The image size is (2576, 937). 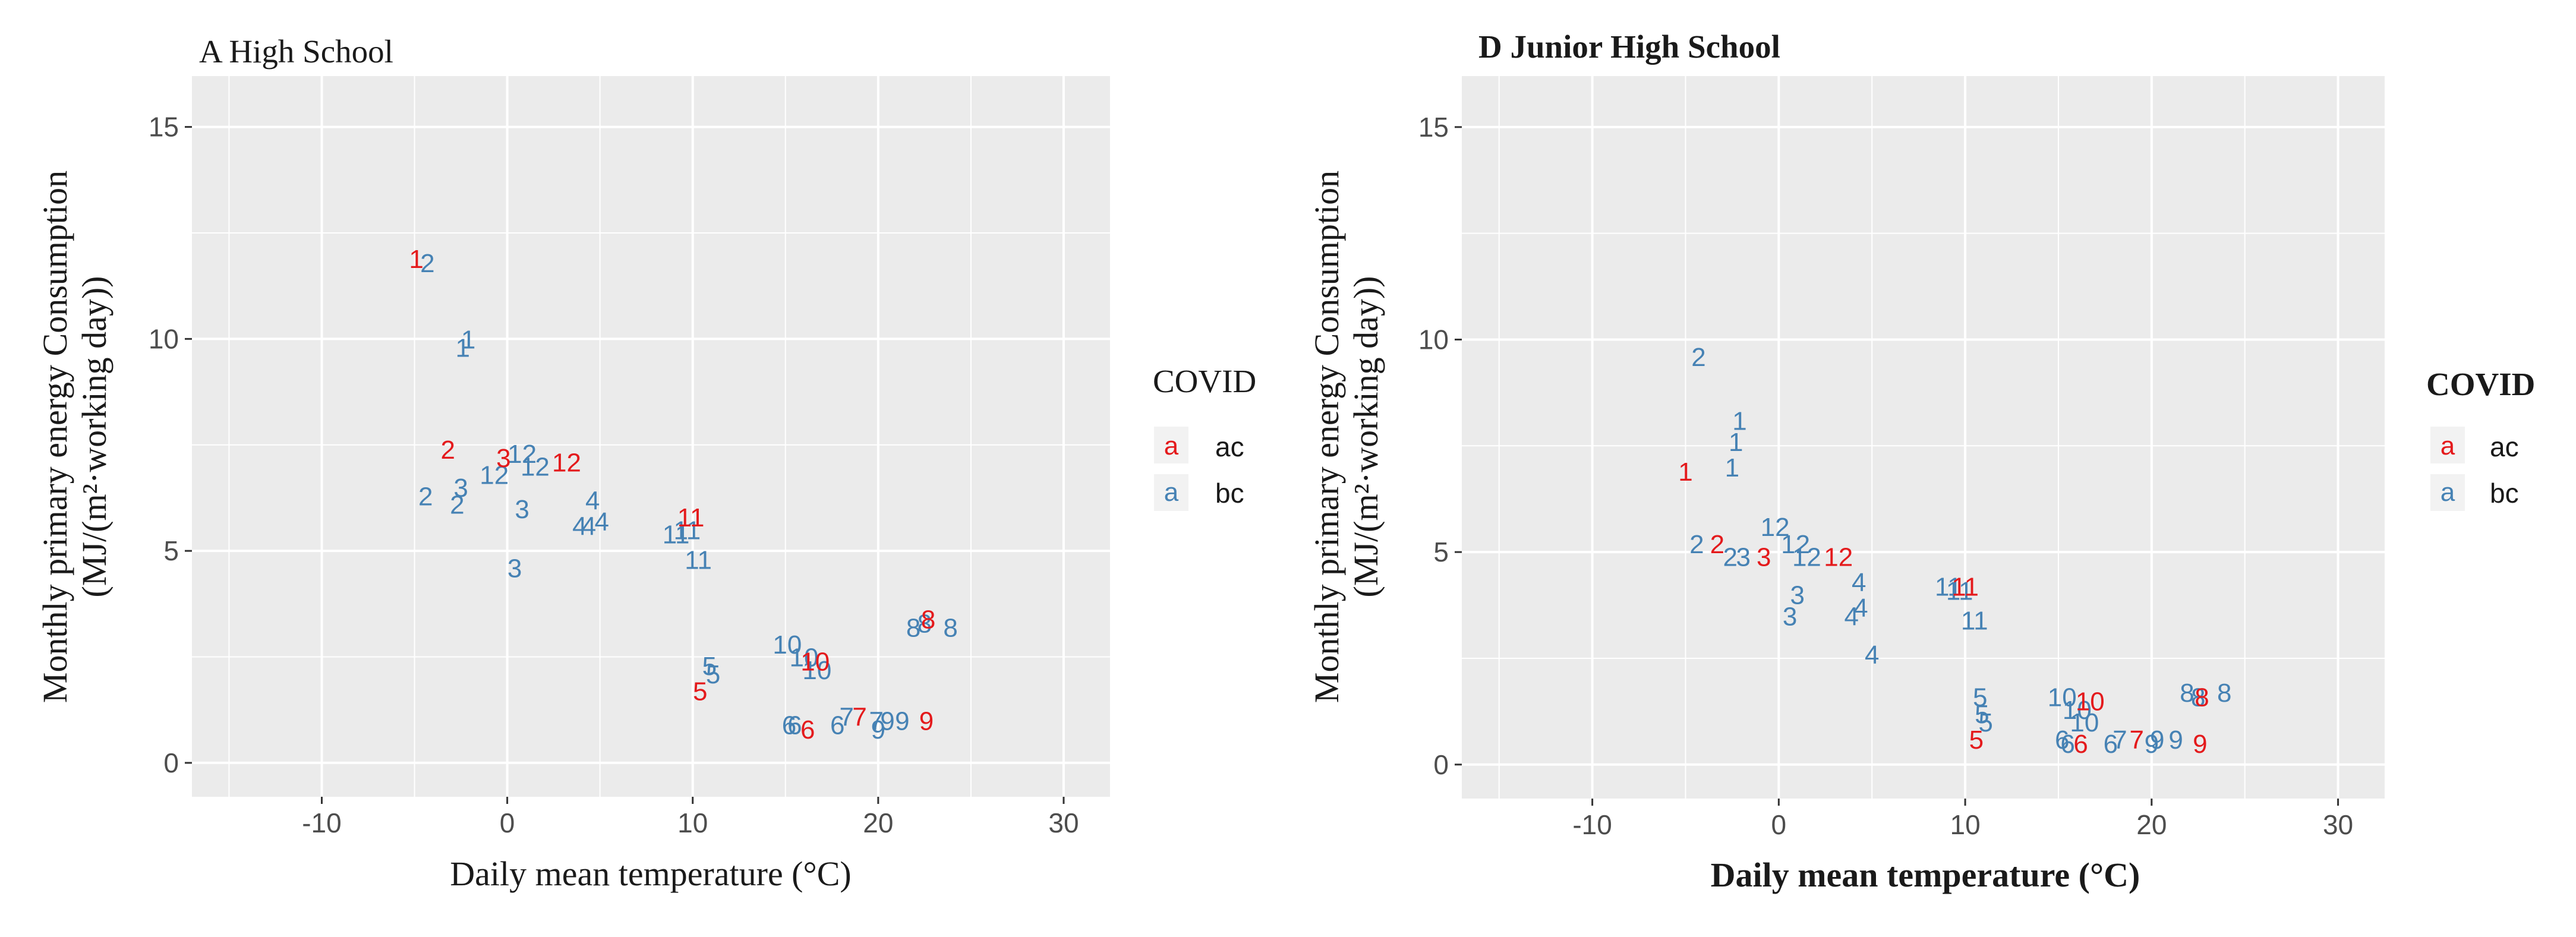 I want to click on chart-d-title: D Junior High School, so click(x=1629, y=47).